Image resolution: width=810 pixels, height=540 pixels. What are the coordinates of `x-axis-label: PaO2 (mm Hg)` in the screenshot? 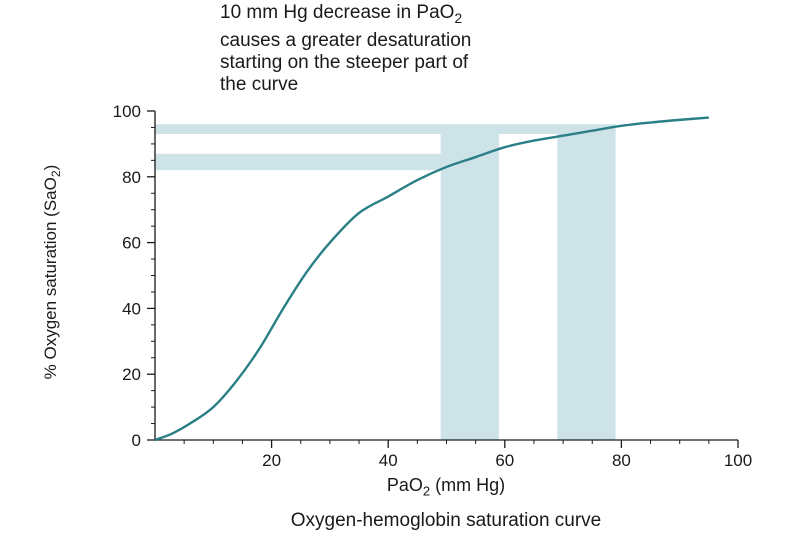 It's located at (446, 487).